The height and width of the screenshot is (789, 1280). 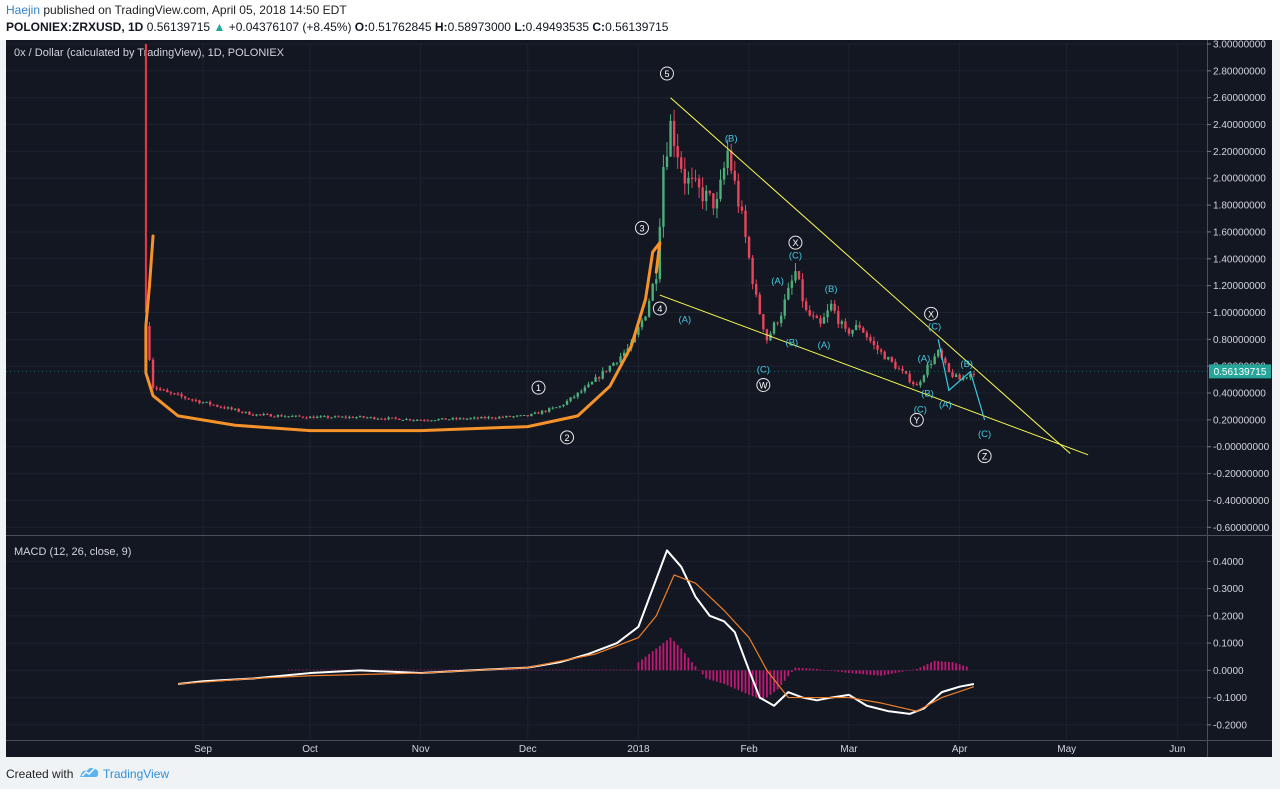 I want to click on last-price: 0.56139715, so click(x=178, y=27).